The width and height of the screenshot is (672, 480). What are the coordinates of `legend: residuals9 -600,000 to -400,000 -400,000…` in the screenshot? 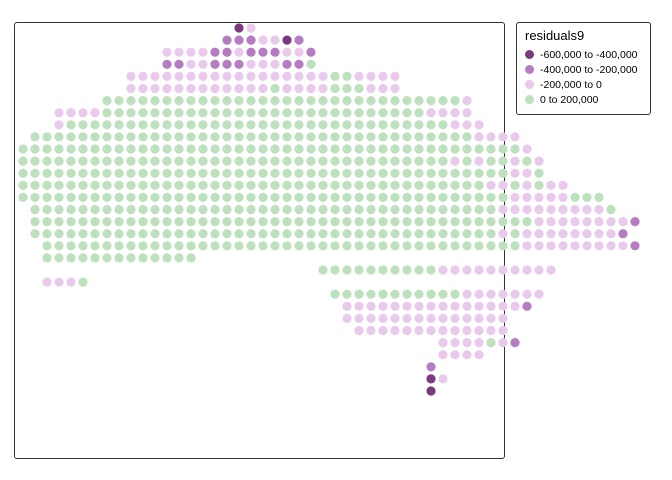 It's located at (583, 68).